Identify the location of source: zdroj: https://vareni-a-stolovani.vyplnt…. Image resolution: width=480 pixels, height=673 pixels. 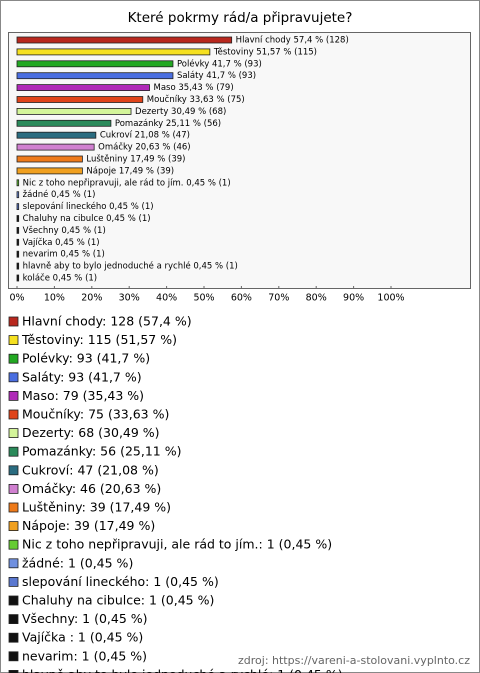
(354, 660).